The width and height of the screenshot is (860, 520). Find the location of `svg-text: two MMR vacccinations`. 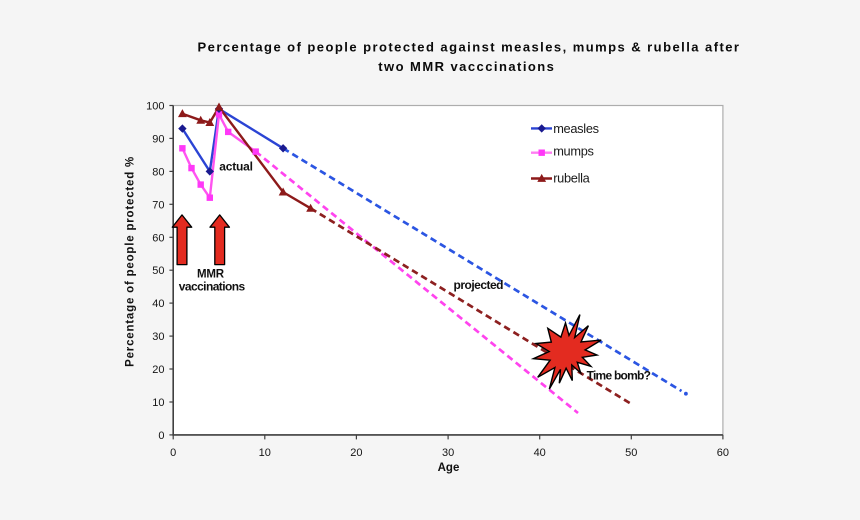

svg-text: two MMR vacccinations is located at coordinates (466, 66).